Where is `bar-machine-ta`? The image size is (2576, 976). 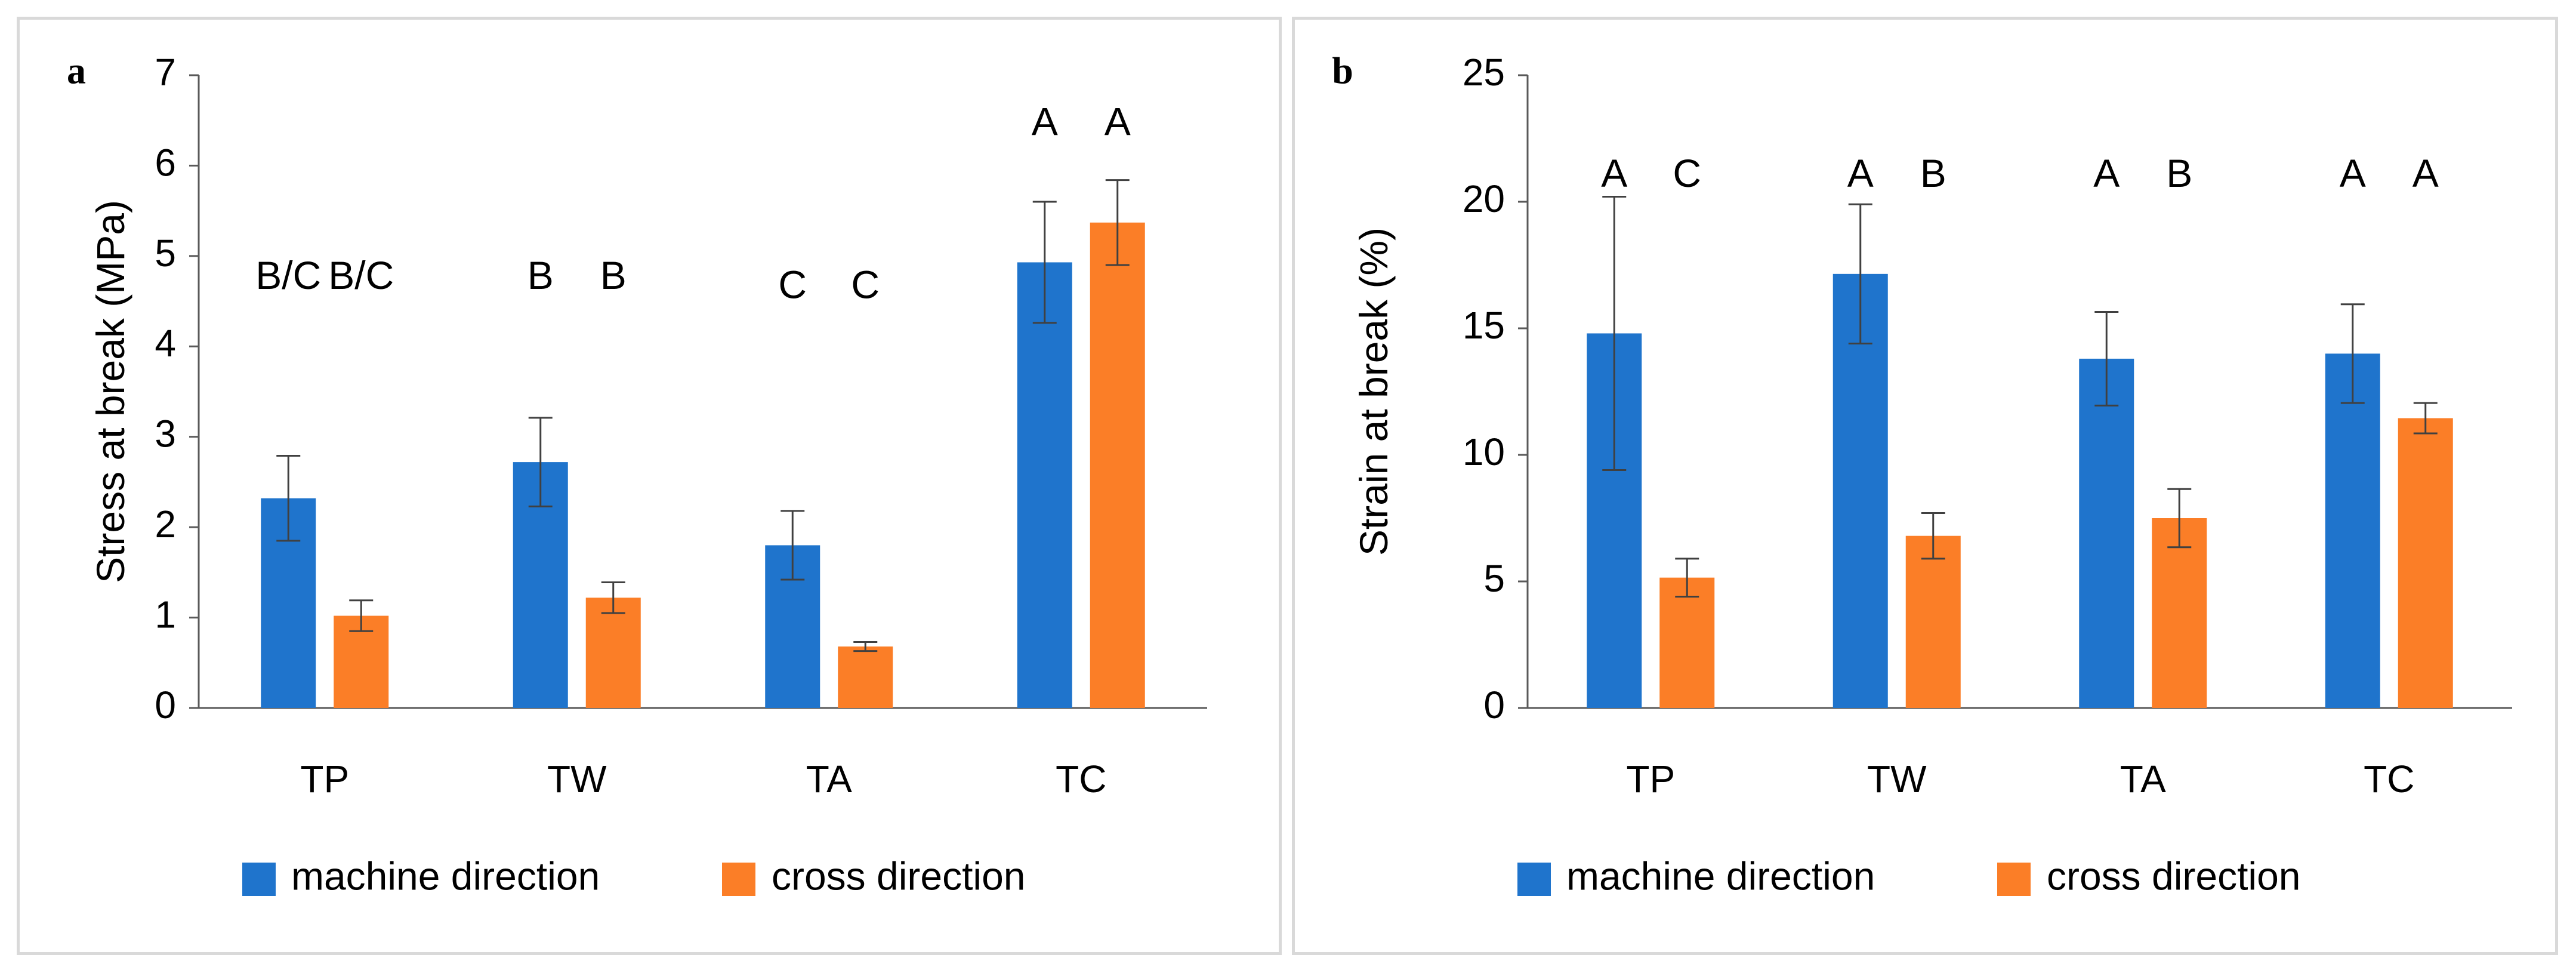
bar-machine-ta is located at coordinates (2107, 533).